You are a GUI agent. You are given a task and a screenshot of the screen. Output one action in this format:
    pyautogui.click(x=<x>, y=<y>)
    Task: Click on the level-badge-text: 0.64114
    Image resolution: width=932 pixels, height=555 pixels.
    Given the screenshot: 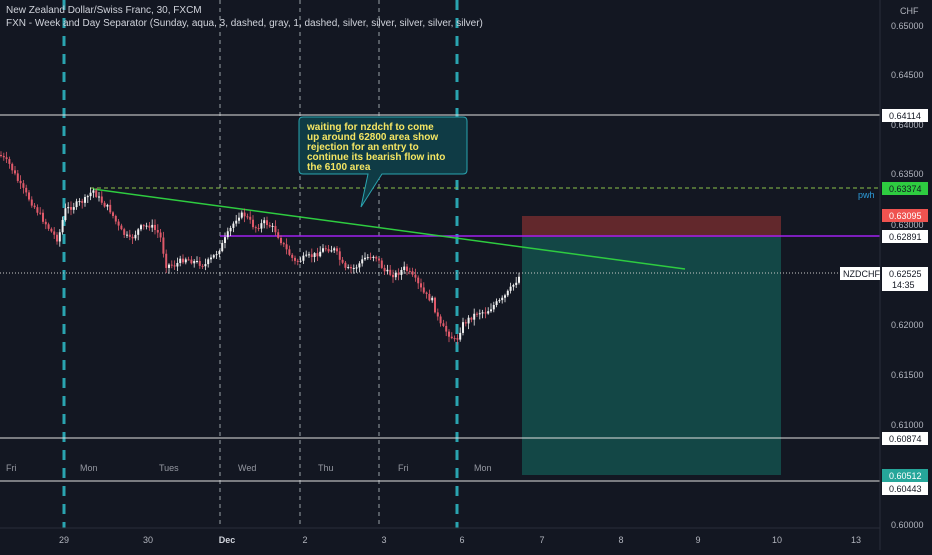 What is the action you would take?
    pyautogui.click(x=905, y=116)
    